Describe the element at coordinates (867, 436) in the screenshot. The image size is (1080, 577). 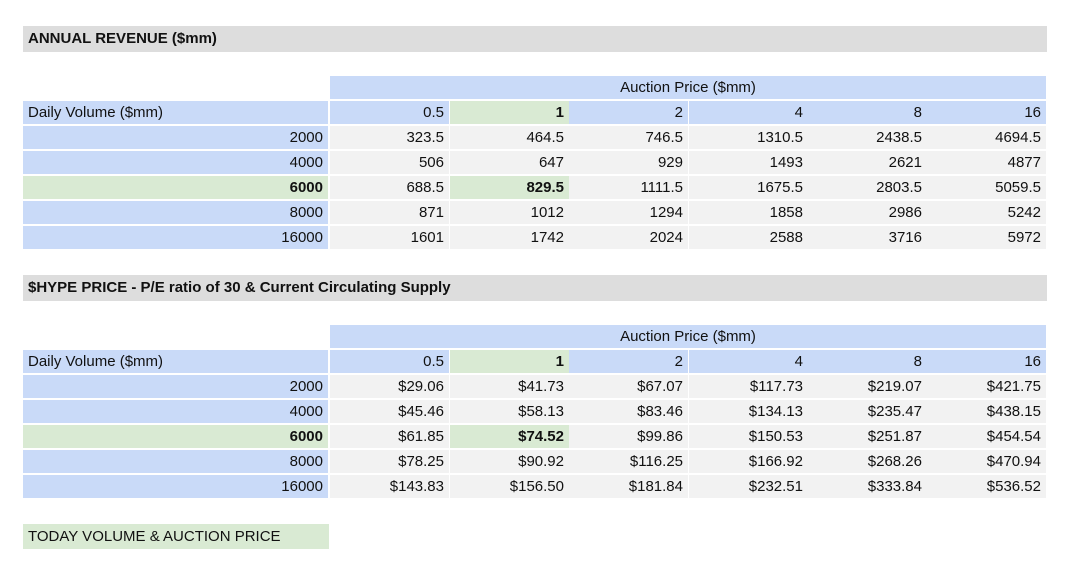
I see `table-cell: $251.87` at that location.